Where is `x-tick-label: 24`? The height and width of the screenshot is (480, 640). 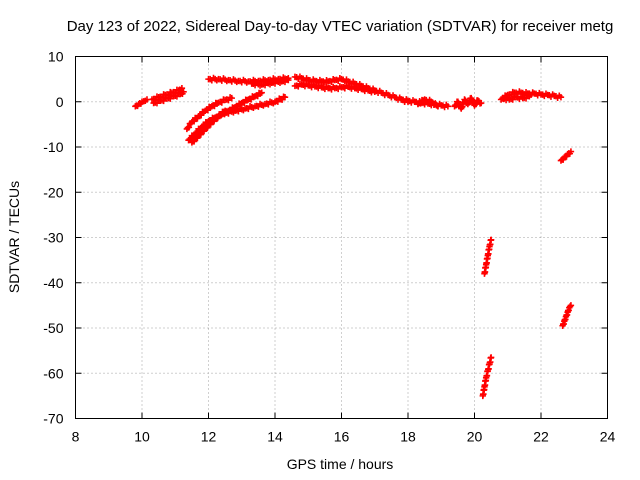
x-tick-label: 24 is located at coordinates (608, 437).